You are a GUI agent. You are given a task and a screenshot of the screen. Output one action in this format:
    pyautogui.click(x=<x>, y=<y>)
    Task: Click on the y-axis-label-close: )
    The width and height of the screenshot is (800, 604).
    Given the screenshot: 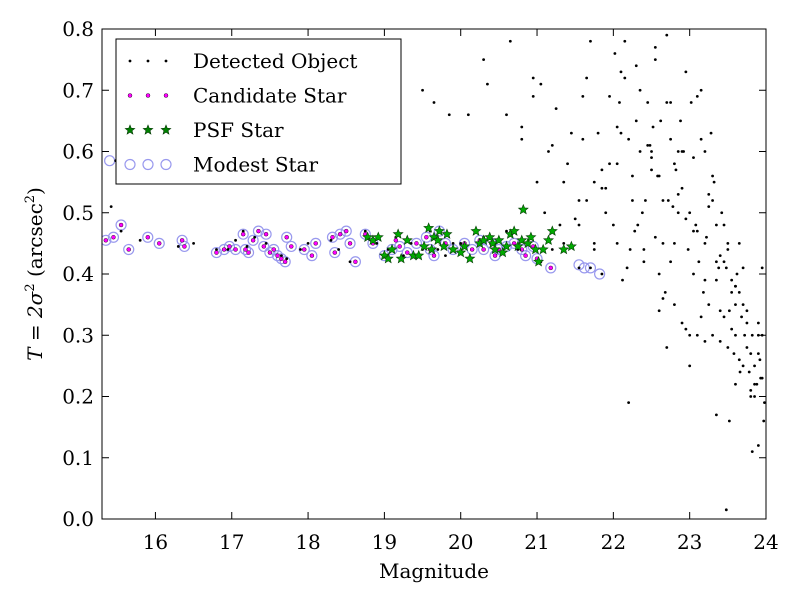 What is the action you would take?
    pyautogui.click(x=35, y=191)
    